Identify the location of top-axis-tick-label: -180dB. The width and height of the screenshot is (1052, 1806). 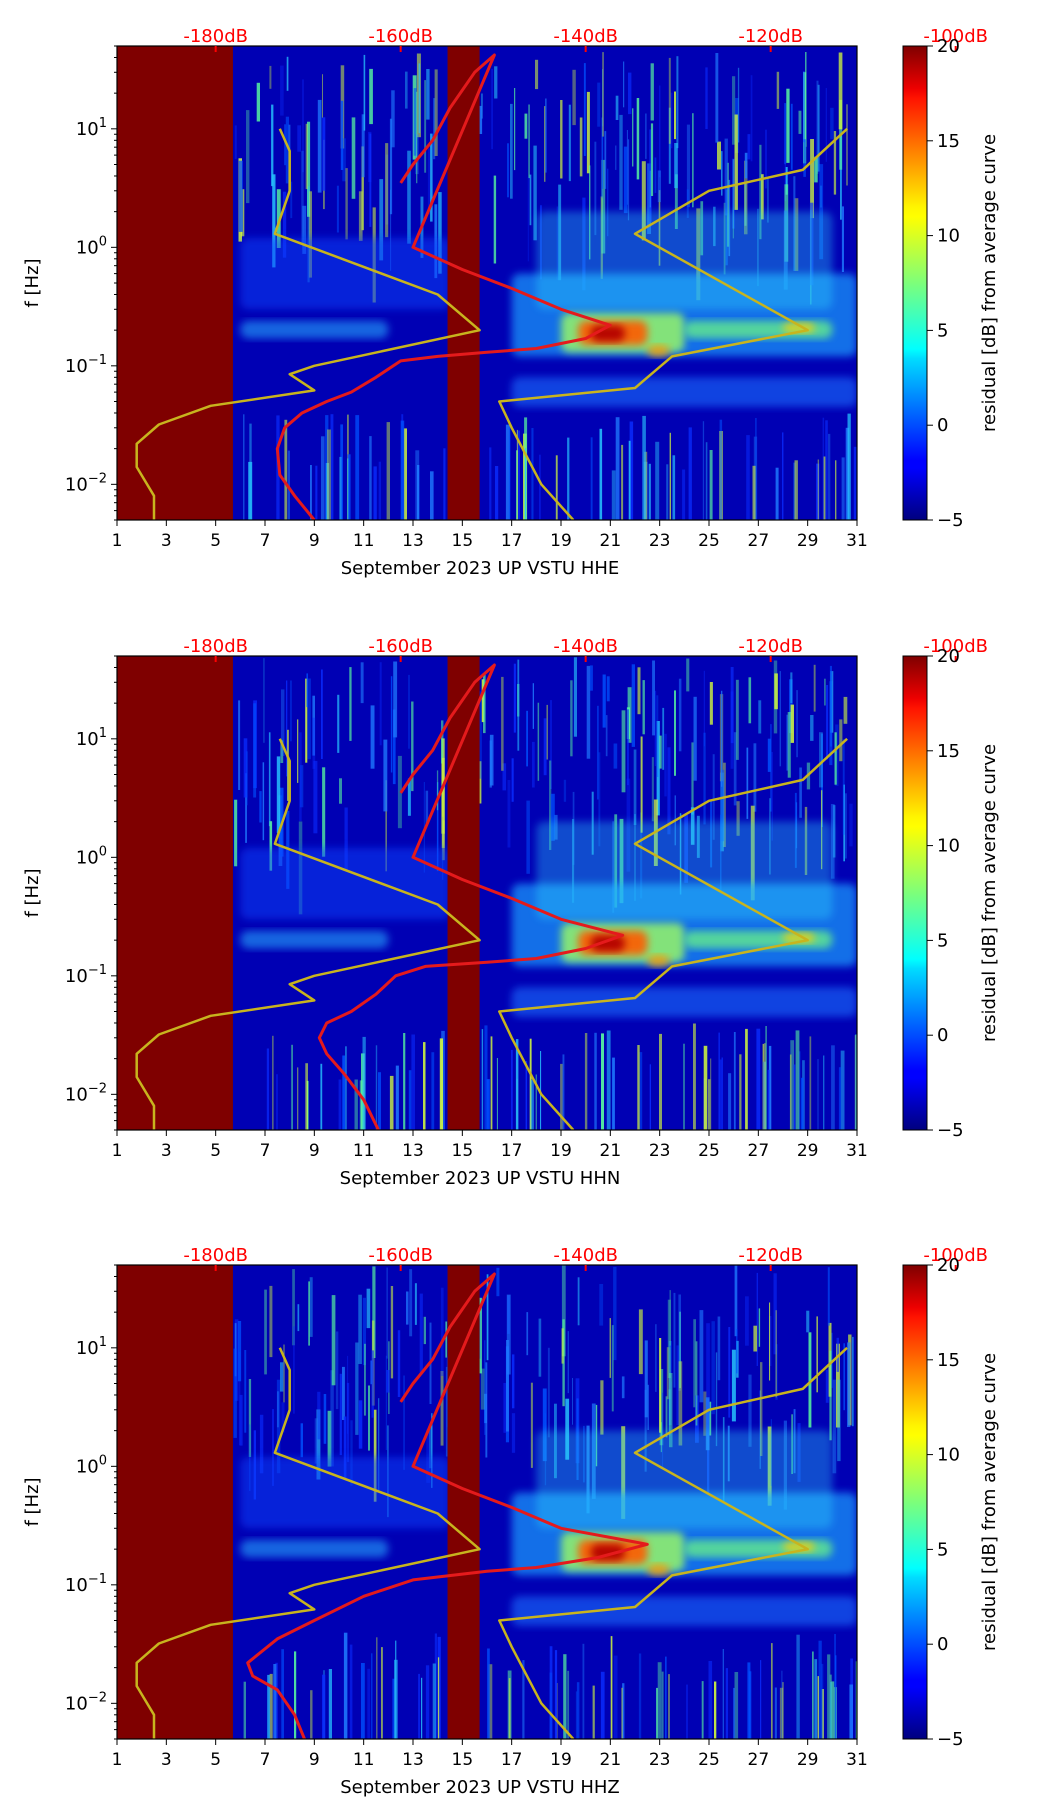
(215, 36).